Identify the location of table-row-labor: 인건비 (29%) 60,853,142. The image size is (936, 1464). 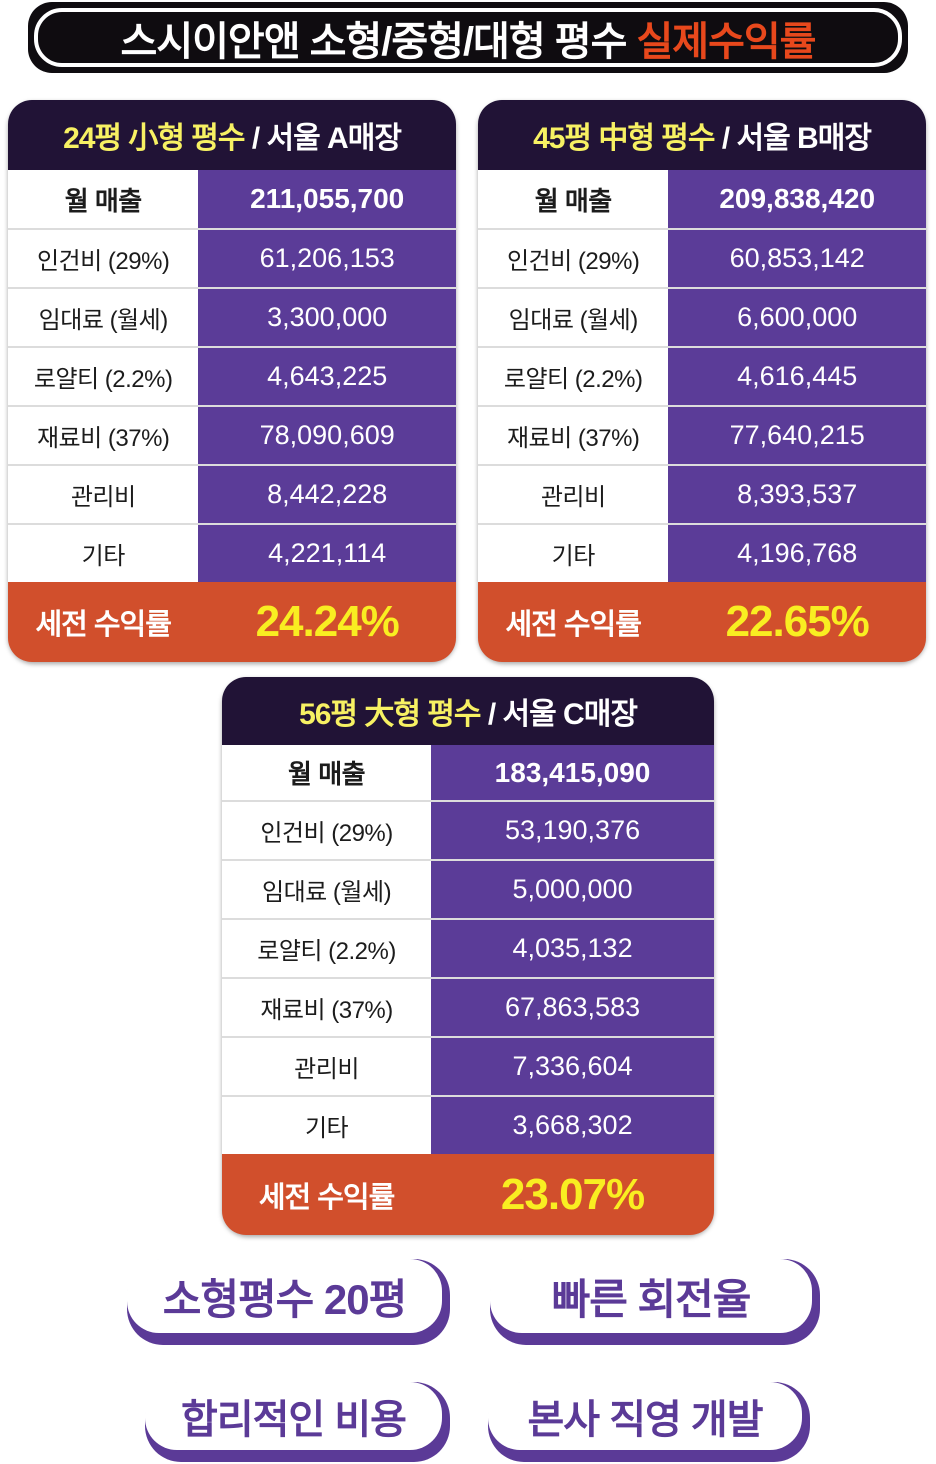
(702, 257).